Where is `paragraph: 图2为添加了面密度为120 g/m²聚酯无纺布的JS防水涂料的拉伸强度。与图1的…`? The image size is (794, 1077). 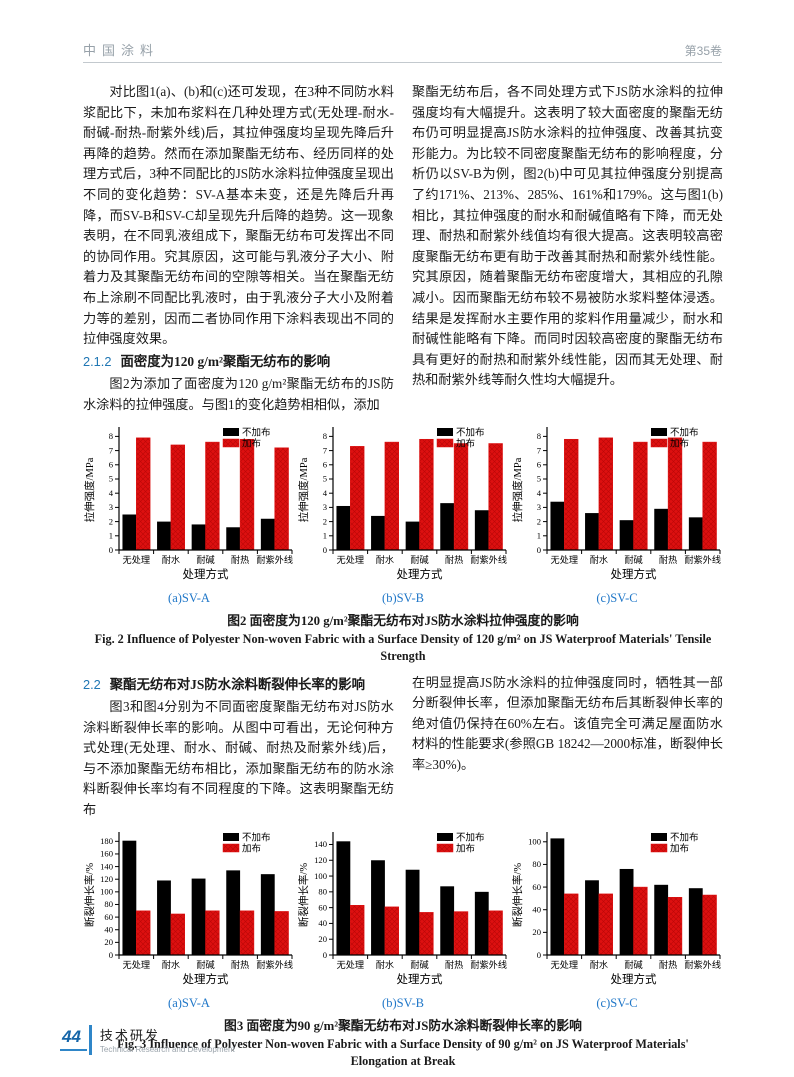 paragraph: 图2为添加了面密度为120 g/m²聚酯无纺布的JS防水涂料的拉伸强度。与图1的… is located at coordinates (238, 394).